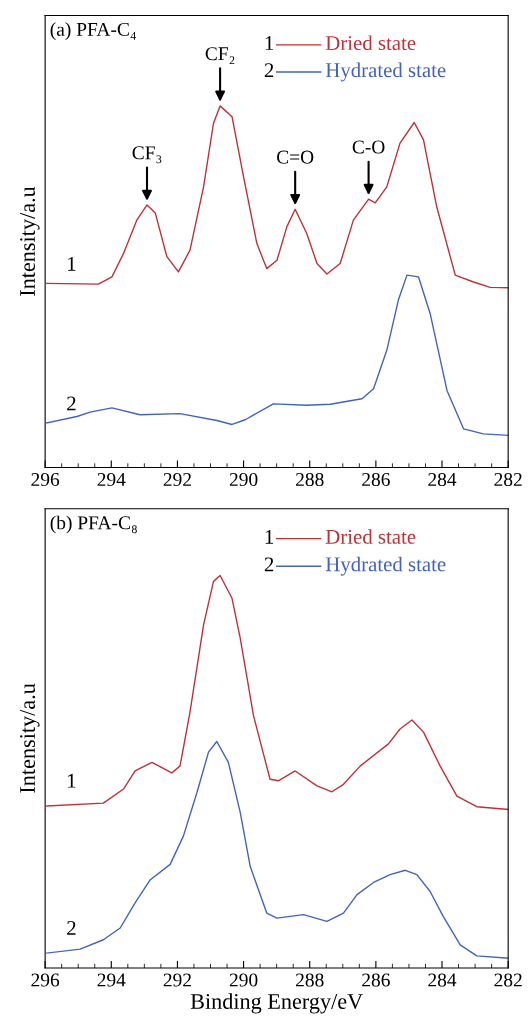 This screenshot has height=1032, width=531. Describe the element at coordinates (295, 157) in the screenshot. I see `annotation: C=O` at that location.